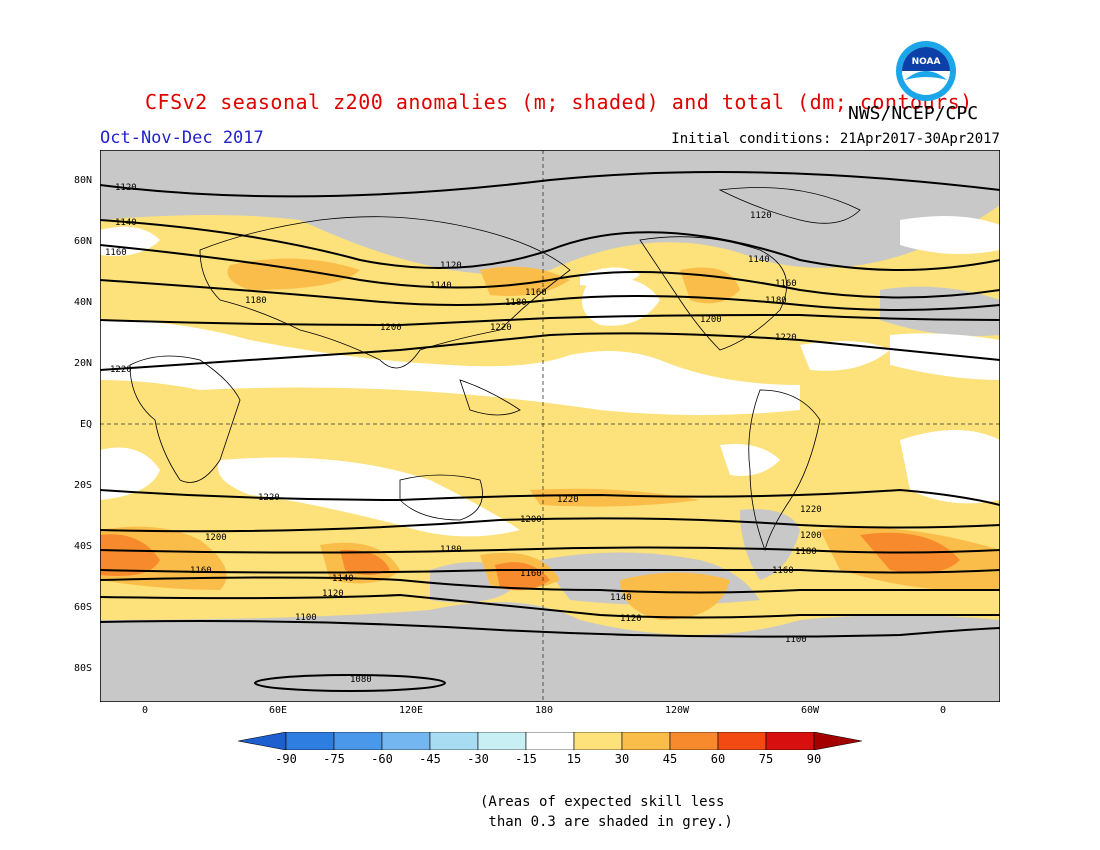  I want to click on lat-label: 60N, so click(82, 241).